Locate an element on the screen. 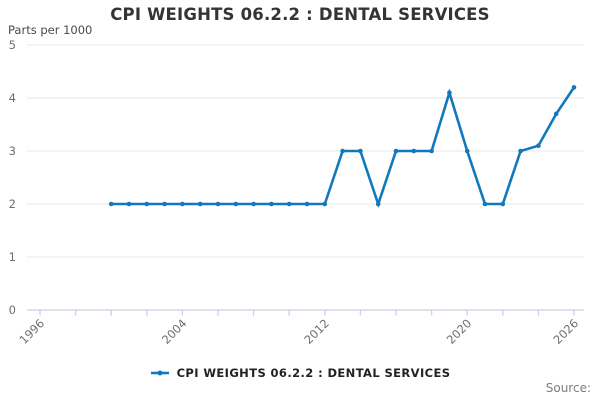 Image resolution: width=600 pixels, height=400 pixels. y-axis-tick-label: 0 is located at coordinates (12, 310).